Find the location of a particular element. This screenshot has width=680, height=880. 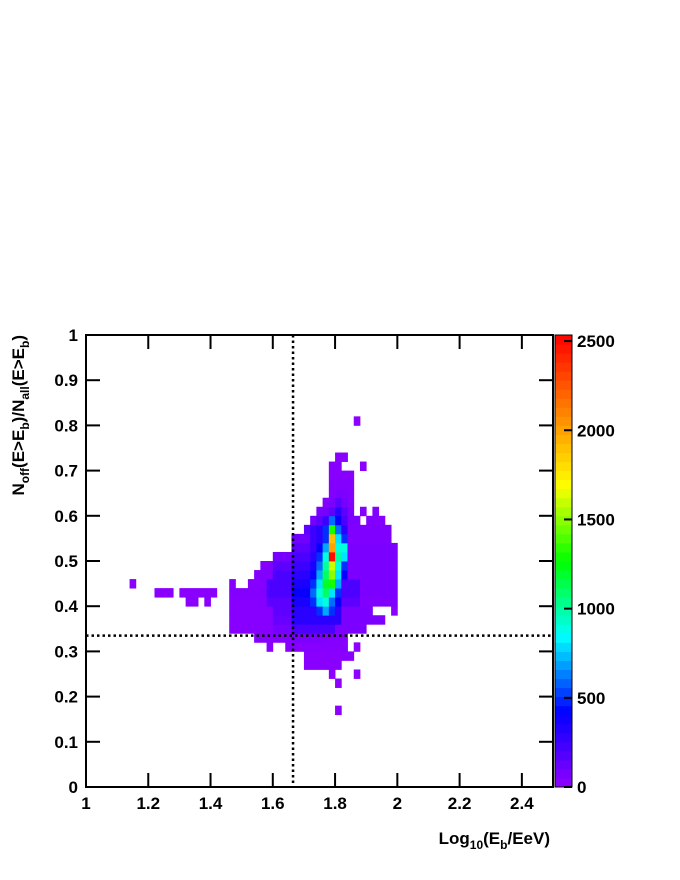

y-axis-label-part: off is located at coordinates (25, 475).